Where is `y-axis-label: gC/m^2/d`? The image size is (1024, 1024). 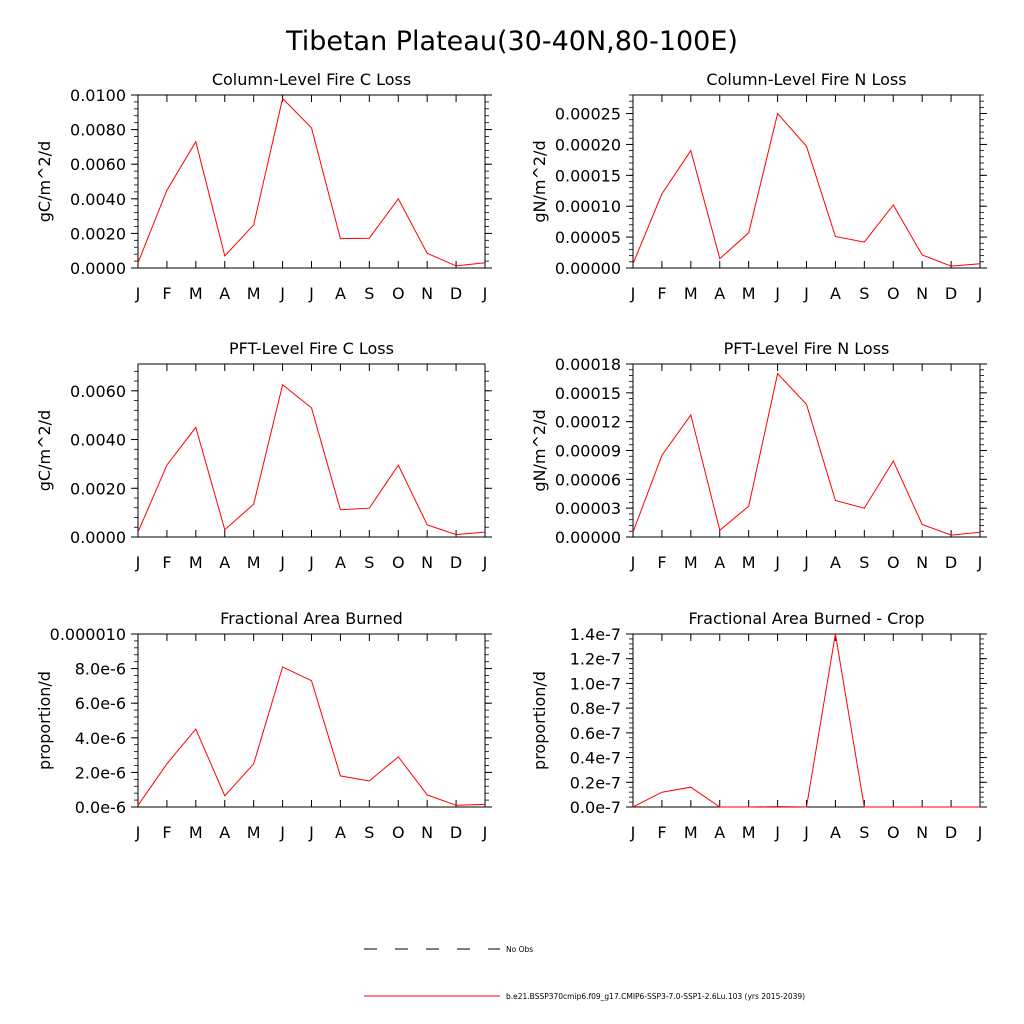 y-axis-label: gC/m^2/d is located at coordinates (44, 181).